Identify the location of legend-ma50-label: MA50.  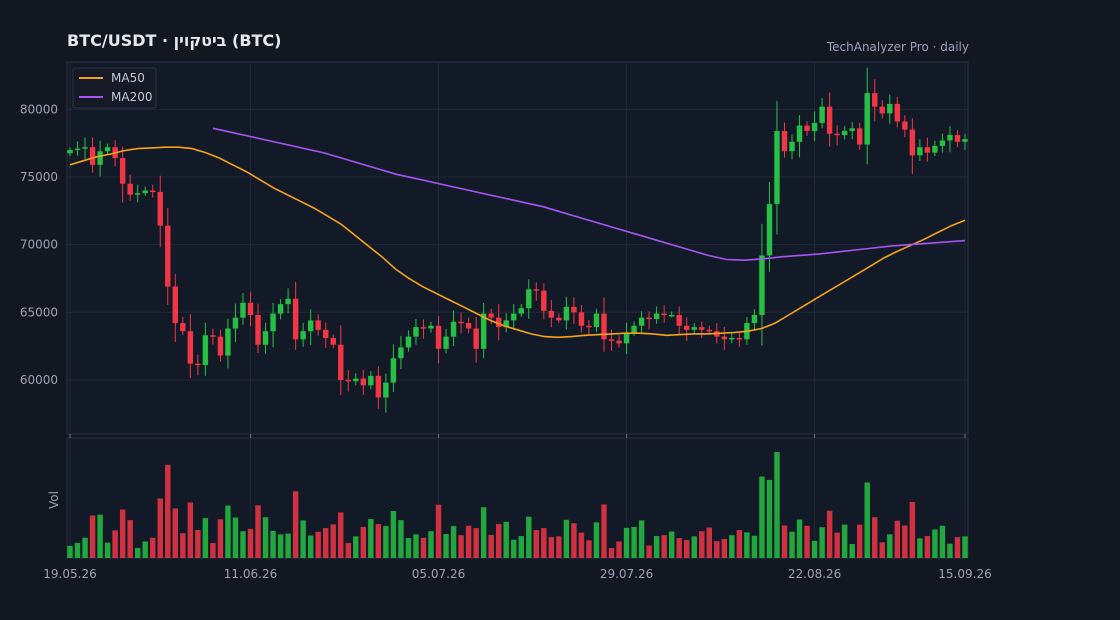
(128, 78).